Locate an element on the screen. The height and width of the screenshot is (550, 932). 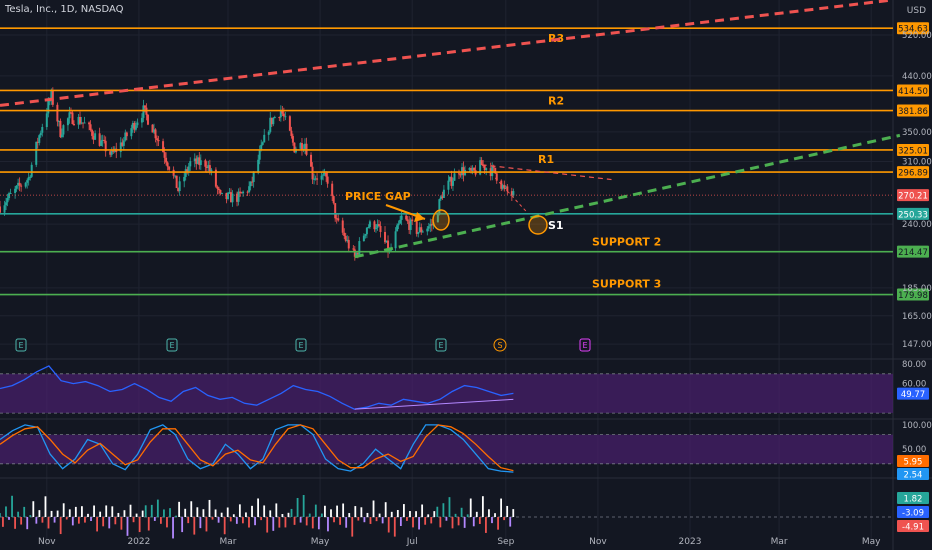
level-name-4: R1 is located at coordinates (546, 159).